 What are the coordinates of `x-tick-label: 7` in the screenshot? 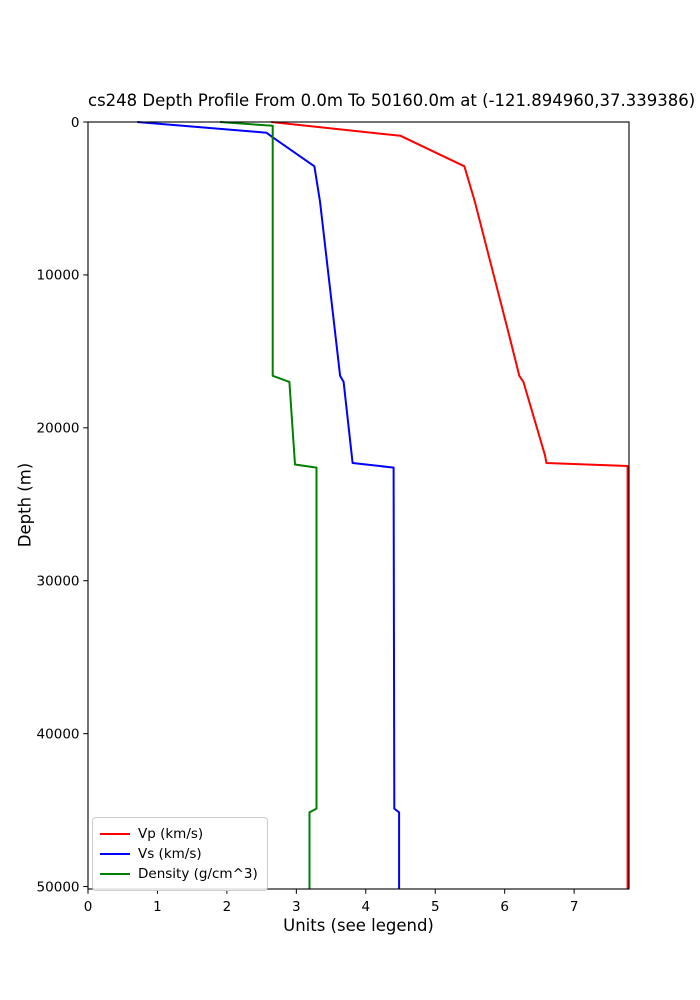 It's located at (574, 907).